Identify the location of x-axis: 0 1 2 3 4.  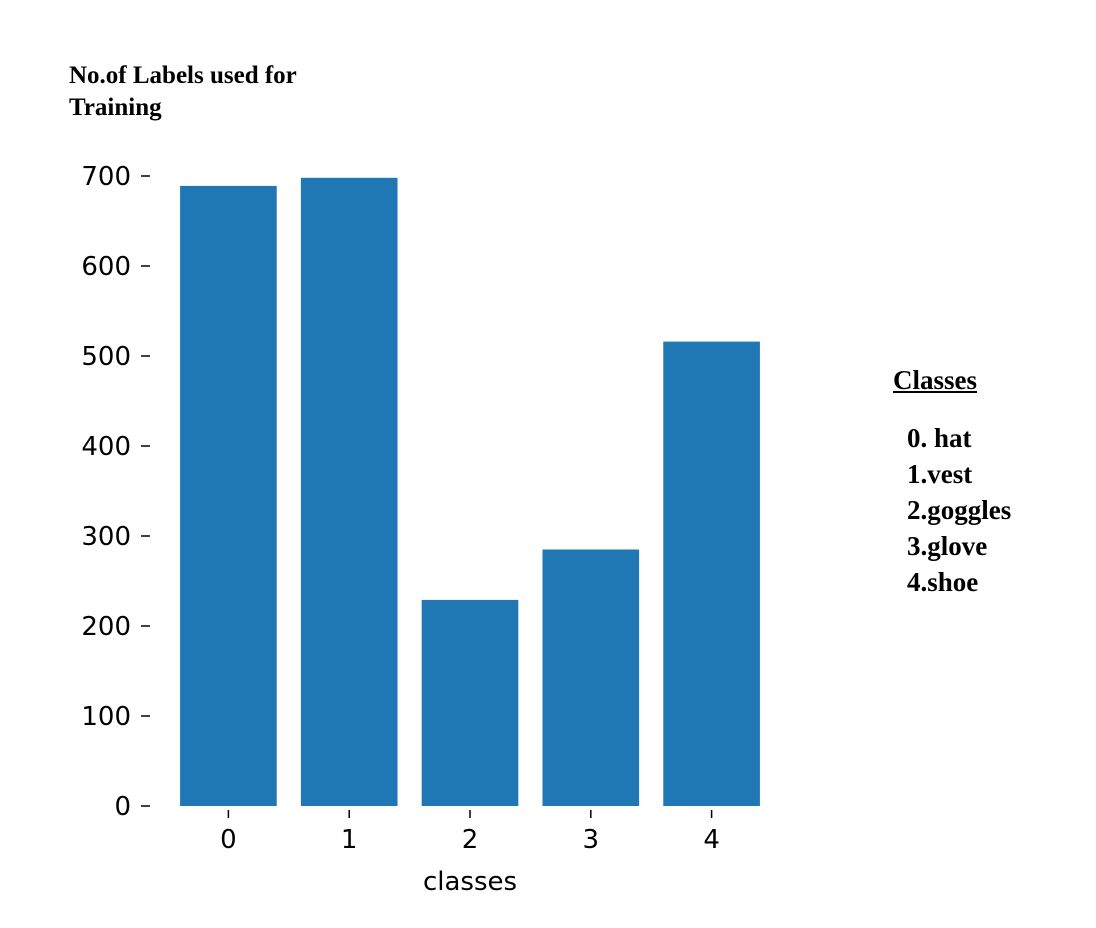
(470, 832).